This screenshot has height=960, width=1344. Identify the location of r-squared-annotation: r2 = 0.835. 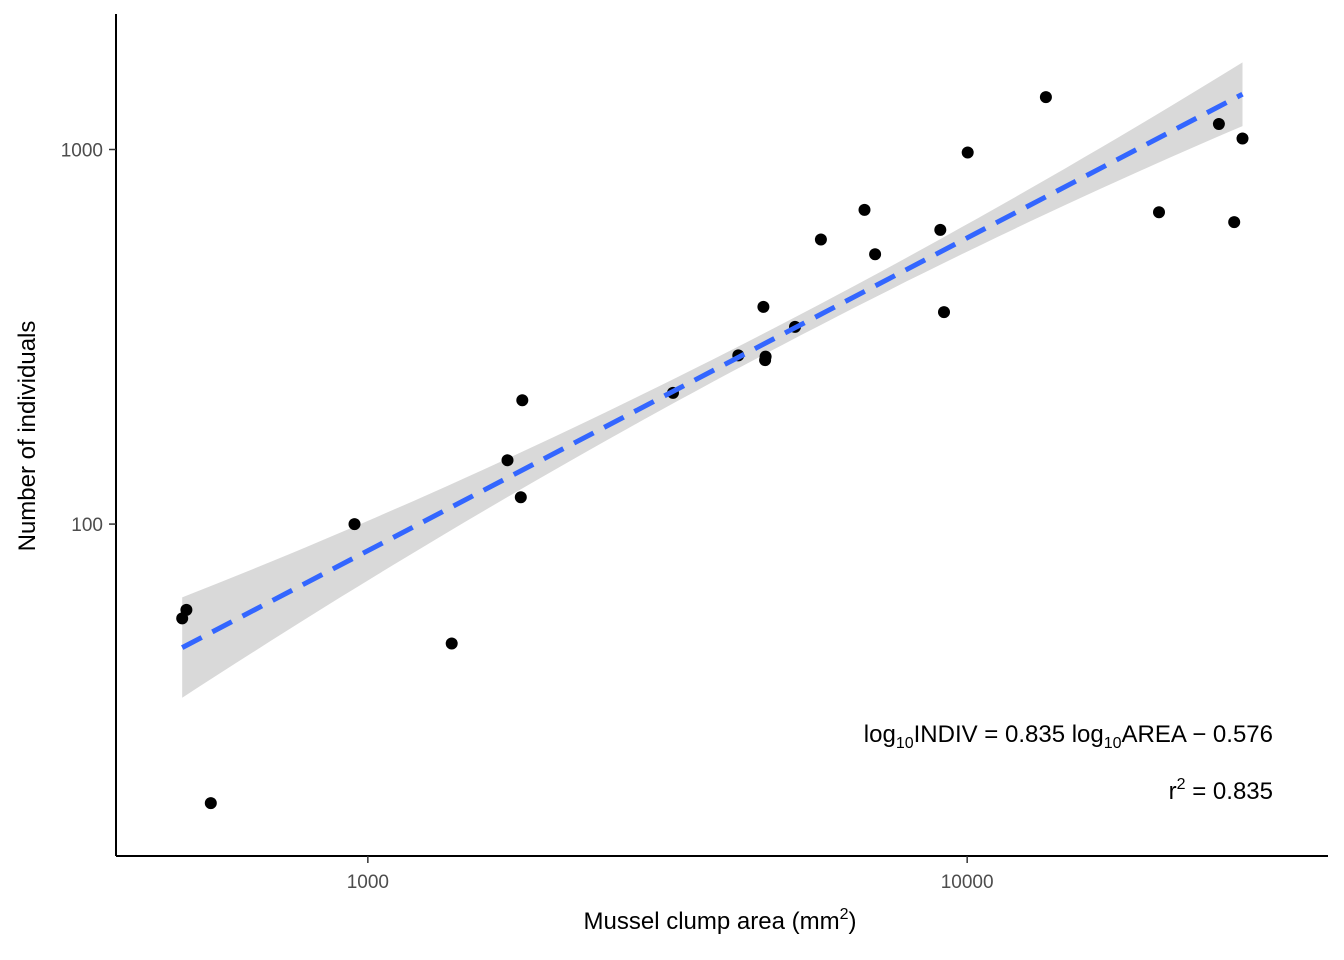
(1221, 790).